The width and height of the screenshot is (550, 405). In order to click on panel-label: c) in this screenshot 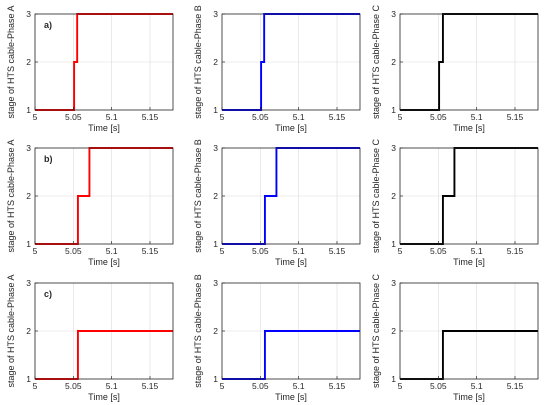, I will do `click(48, 294)`.